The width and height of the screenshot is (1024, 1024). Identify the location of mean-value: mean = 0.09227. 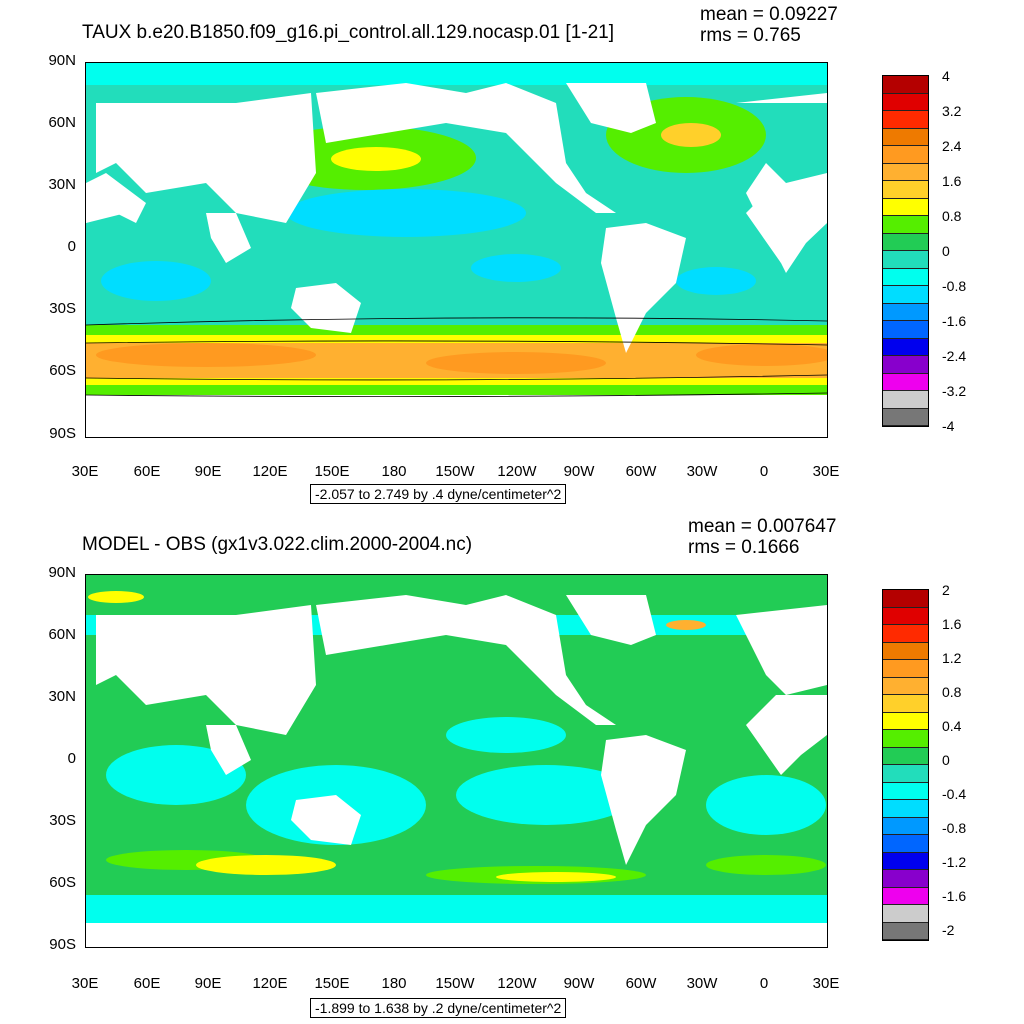
(769, 14).